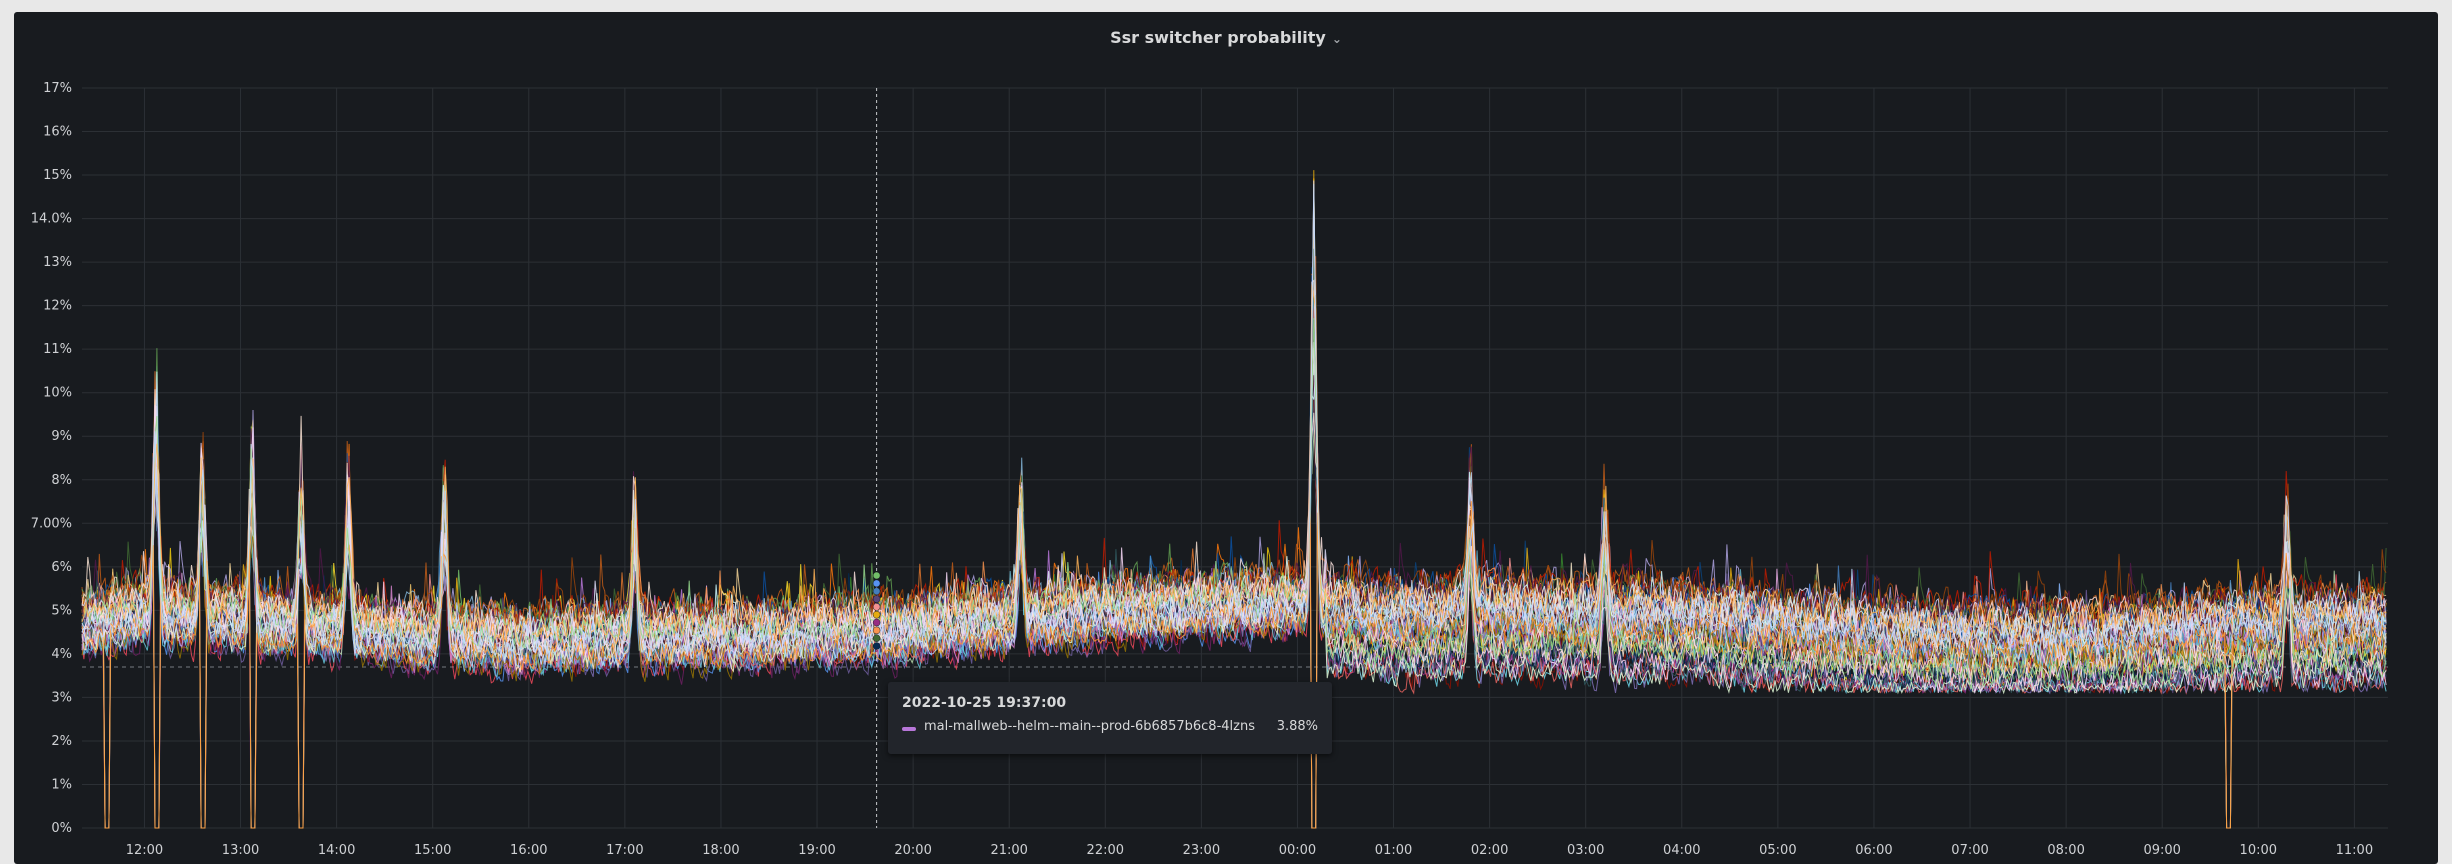  I want to click on y-tick-label: 14.0%, so click(51, 219).